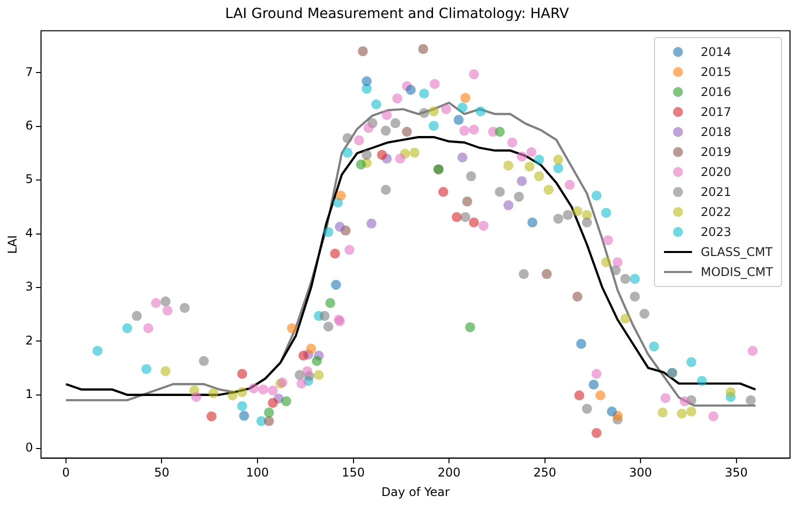  Describe the element at coordinates (716, 131) in the screenshot. I see `legend-label: 2018` at that location.